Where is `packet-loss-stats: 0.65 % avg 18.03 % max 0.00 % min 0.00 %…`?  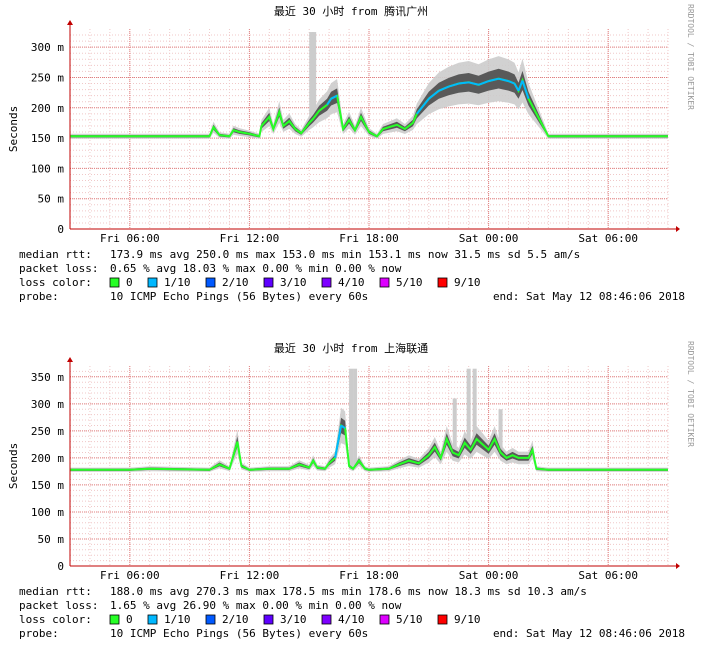
packet-loss-stats: 0.65 % avg 18.03 % max 0.00 % min 0.00 %… is located at coordinates (256, 268).